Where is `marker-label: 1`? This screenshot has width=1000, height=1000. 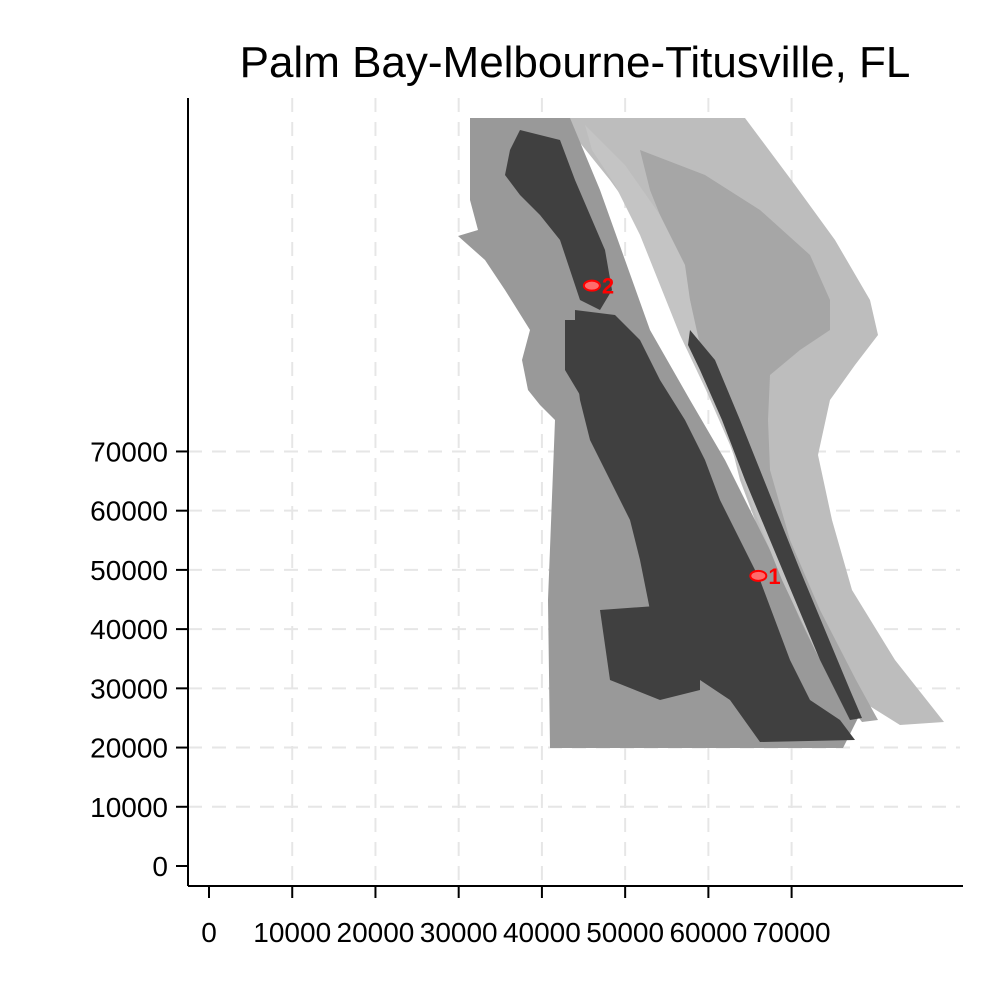 marker-label: 1 is located at coordinates (774, 576).